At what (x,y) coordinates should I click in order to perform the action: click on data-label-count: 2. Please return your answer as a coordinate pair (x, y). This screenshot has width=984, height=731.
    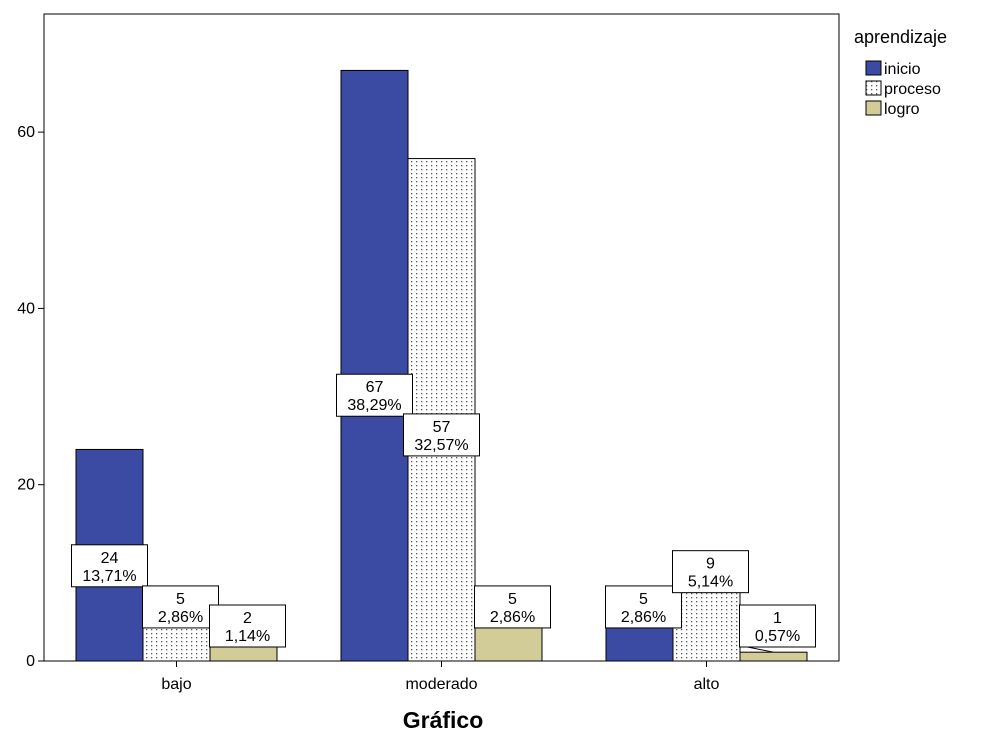
    Looking at the image, I should click on (247, 618).